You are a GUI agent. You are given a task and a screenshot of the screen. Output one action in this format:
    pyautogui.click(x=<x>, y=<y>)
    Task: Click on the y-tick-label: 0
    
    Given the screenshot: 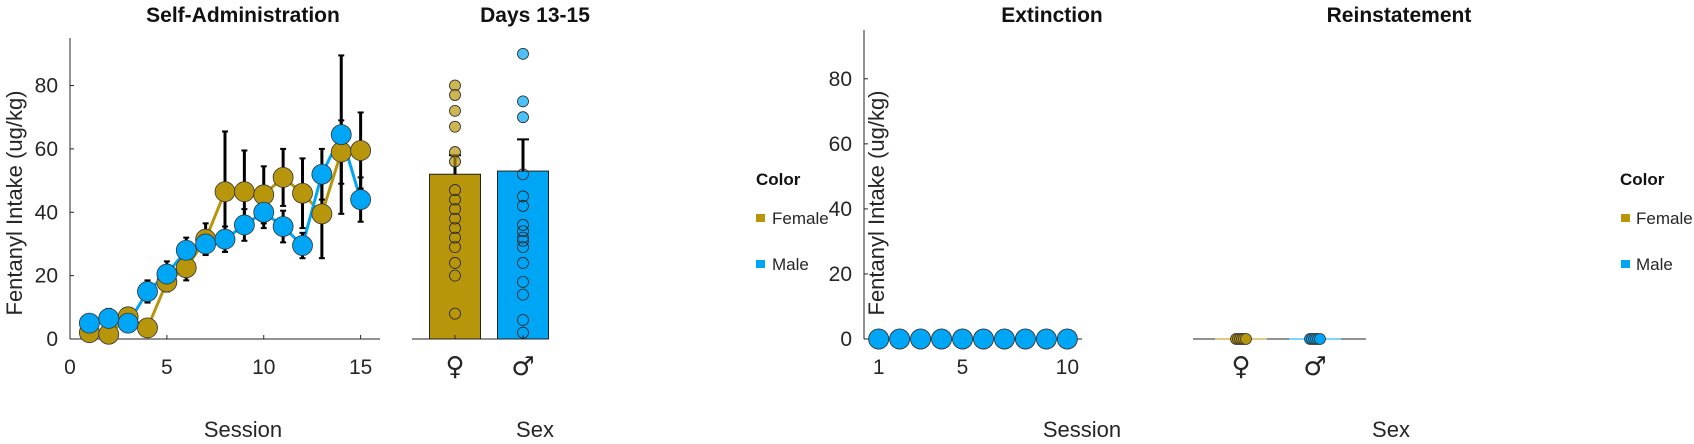 What is the action you would take?
    pyautogui.click(x=52, y=339)
    